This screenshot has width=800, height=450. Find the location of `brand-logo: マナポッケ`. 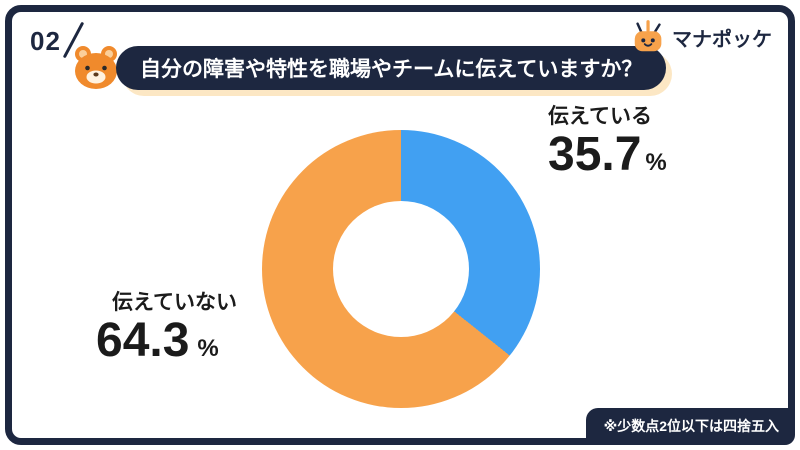

brand-logo: マナポッケ is located at coordinates (701, 37).